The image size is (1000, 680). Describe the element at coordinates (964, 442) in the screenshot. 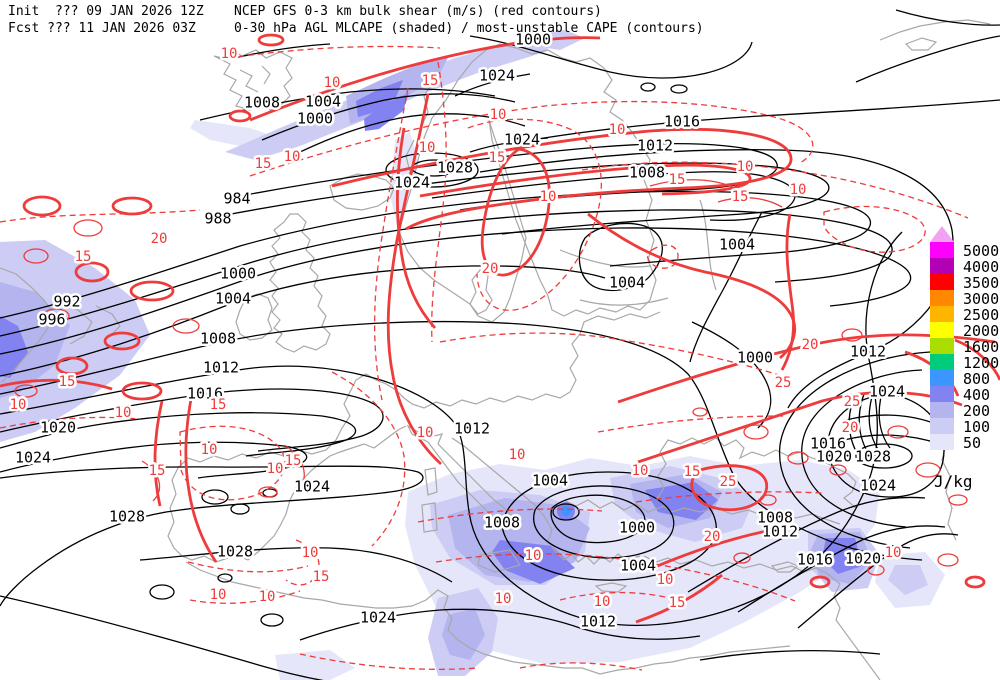

I see `legend-entry: 50` at that location.